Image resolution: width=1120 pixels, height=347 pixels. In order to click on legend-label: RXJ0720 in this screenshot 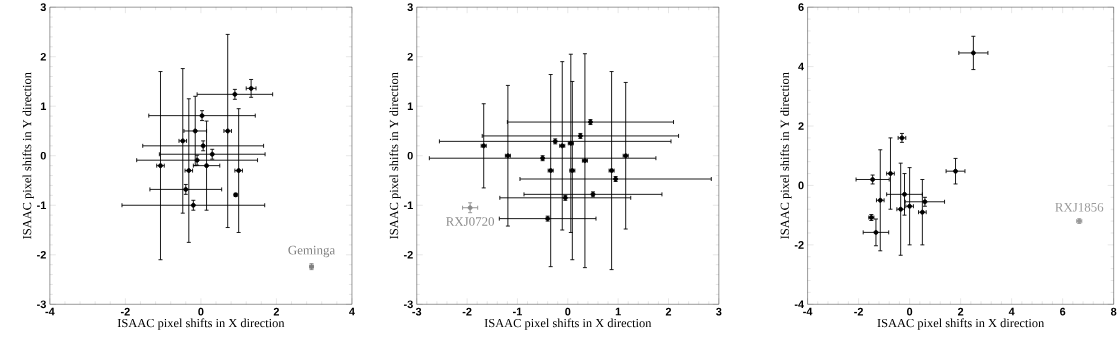, I will do `click(470, 221)`.